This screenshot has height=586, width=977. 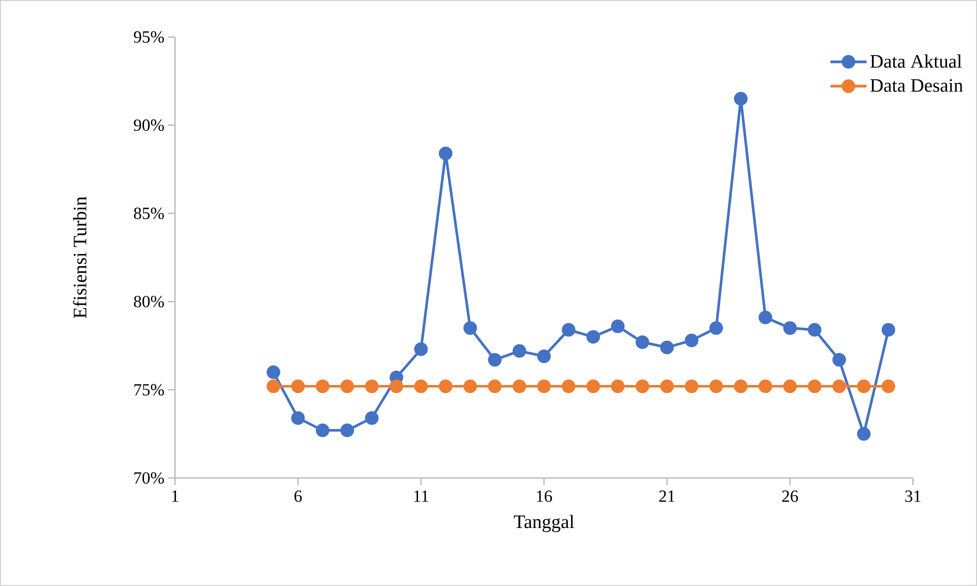 What do you see at coordinates (175, 496) in the screenshot?
I see `x-tick-label: 1` at bounding box center [175, 496].